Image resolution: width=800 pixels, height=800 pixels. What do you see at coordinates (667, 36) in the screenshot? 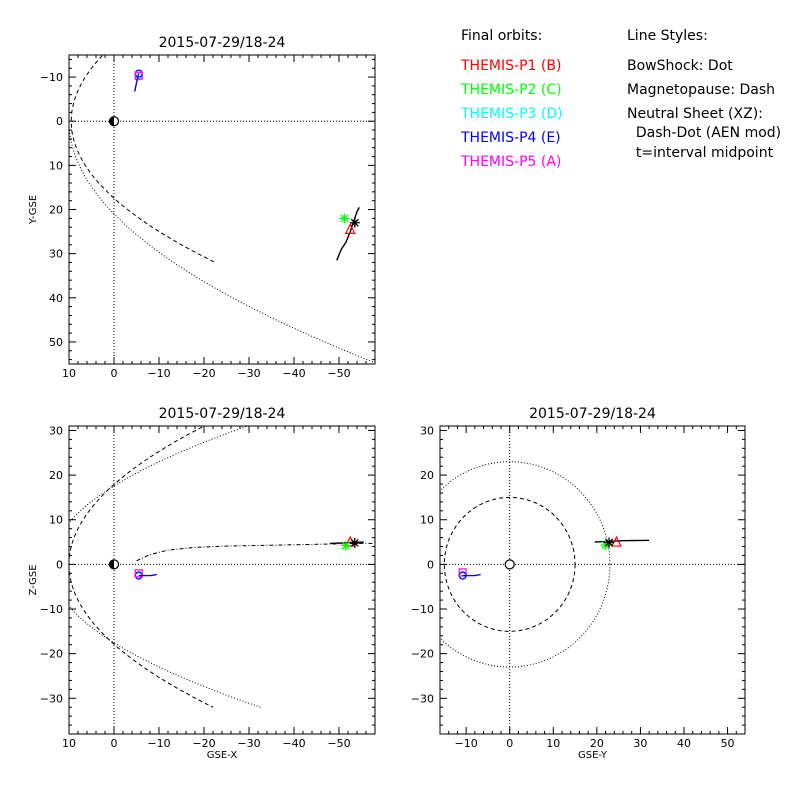
I see `legend-styles-title: Line Styles:` at bounding box center [667, 36].